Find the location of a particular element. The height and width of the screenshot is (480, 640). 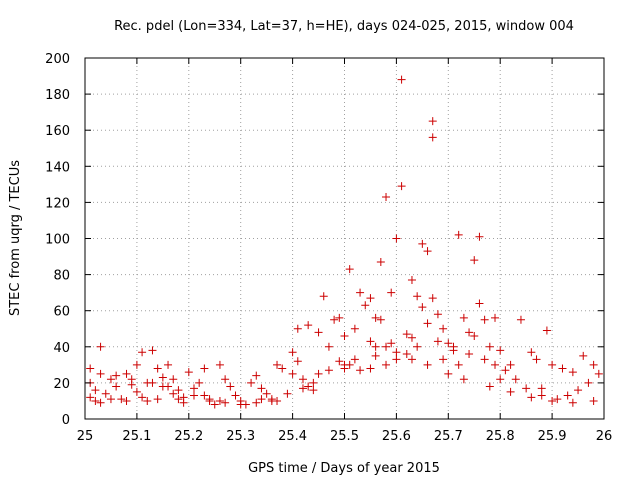

y-tick-label: 180 is located at coordinates (57, 95).